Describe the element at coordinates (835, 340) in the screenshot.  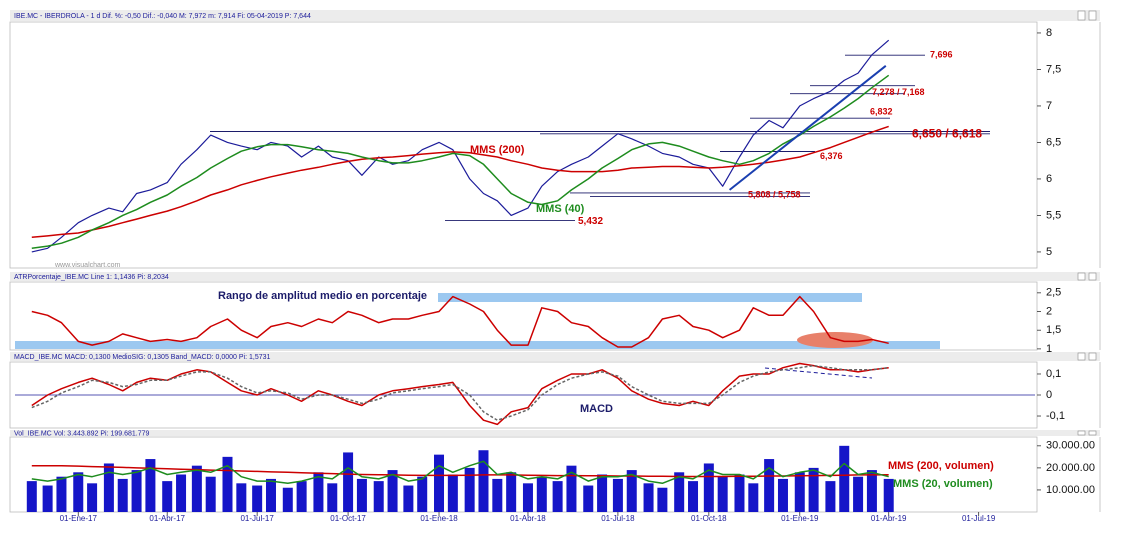
I see `highlight-ellipse` at that location.